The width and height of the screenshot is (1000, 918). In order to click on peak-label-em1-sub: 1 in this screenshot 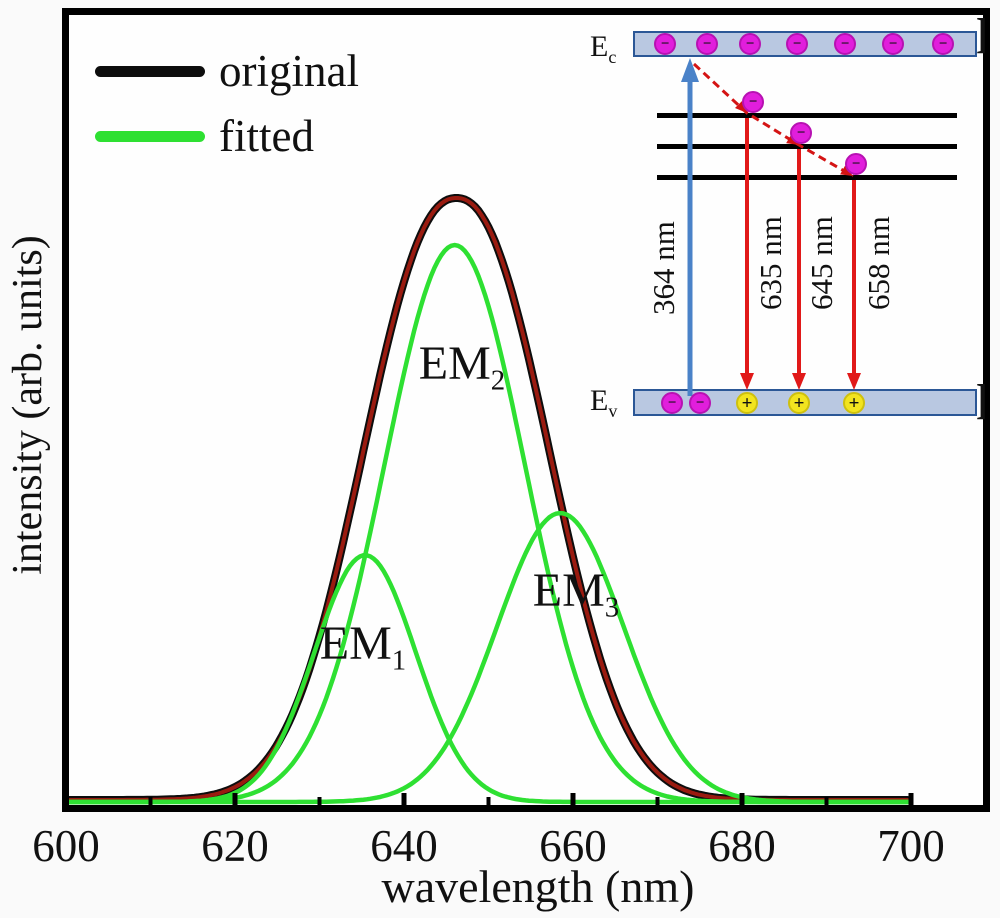, I will do `click(399, 660)`.